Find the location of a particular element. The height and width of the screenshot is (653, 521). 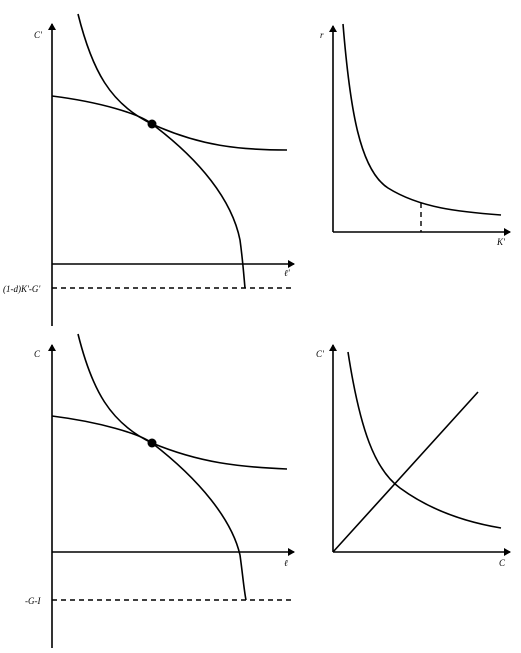

br-y-label: C' is located at coordinates (320, 354).